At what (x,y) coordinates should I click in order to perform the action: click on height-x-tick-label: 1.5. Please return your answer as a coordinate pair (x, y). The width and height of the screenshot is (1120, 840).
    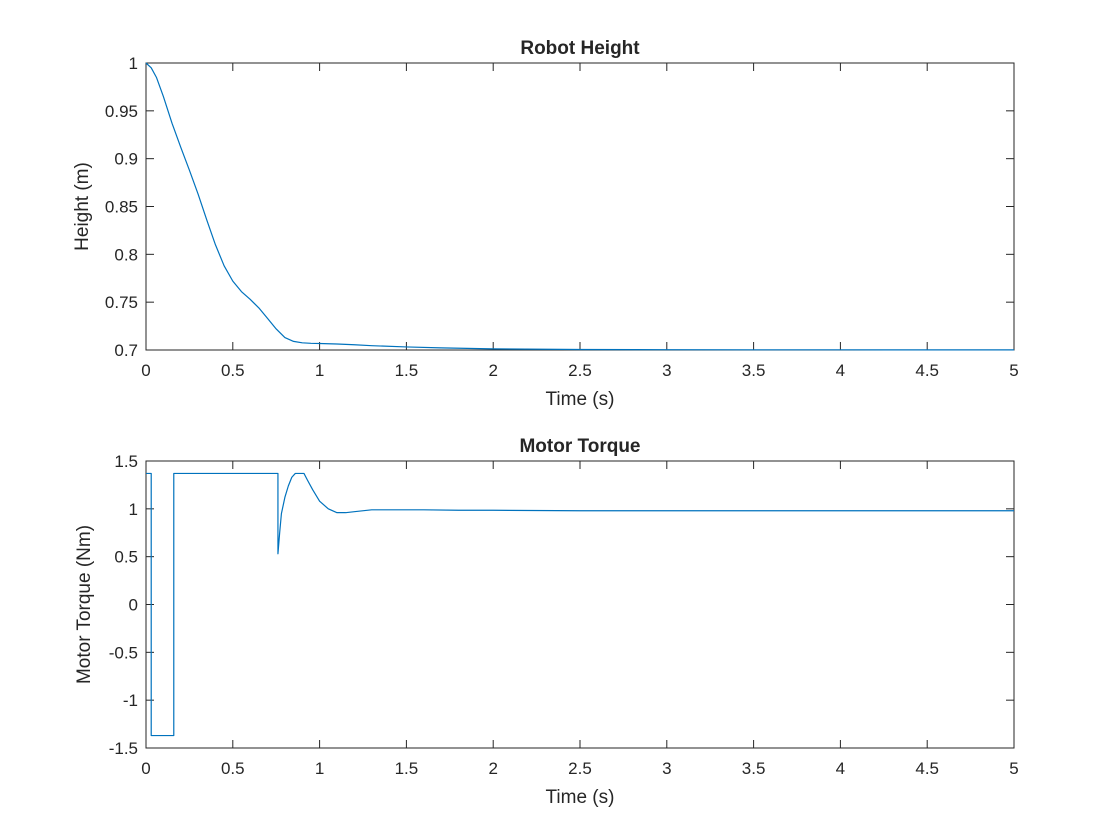
    Looking at the image, I should click on (407, 370).